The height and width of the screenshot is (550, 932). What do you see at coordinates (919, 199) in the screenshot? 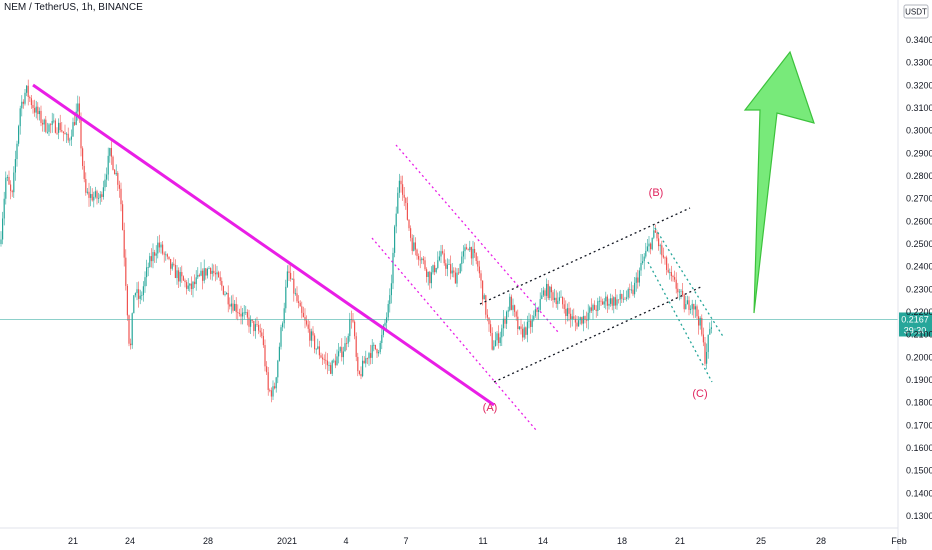
I see `y-tick-label: 0.2700` at bounding box center [919, 199].